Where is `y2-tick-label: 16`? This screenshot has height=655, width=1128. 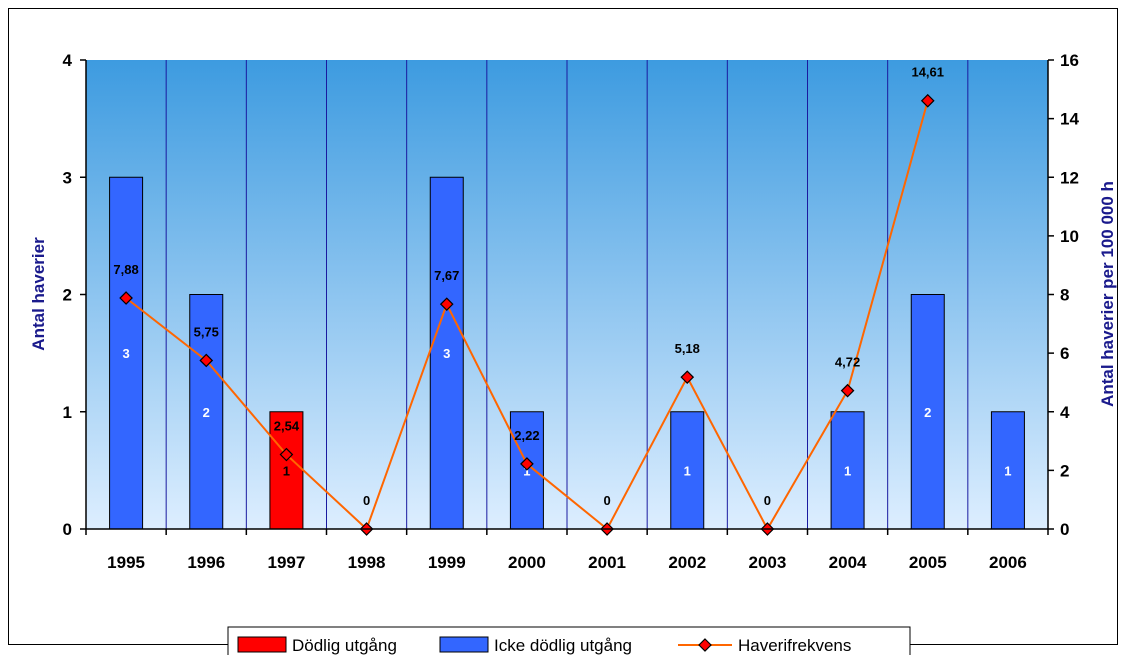
y2-tick-label: 16 is located at coordinates (1069, 60).